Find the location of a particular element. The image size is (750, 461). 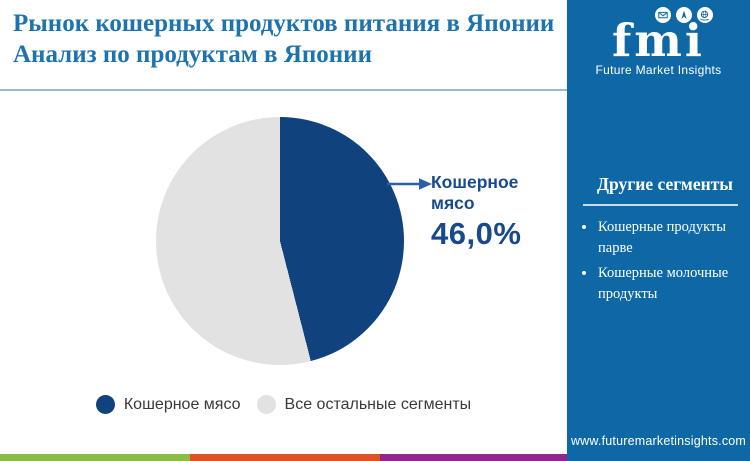

legend-label: Все остальные сегменты is located at coordinates (378, 404).